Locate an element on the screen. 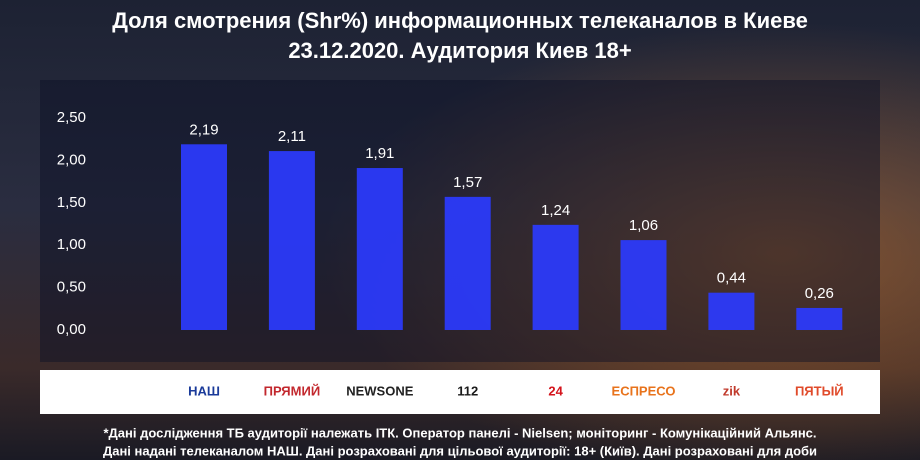  value-label: 1,57 is located at coordinates (467, 182).